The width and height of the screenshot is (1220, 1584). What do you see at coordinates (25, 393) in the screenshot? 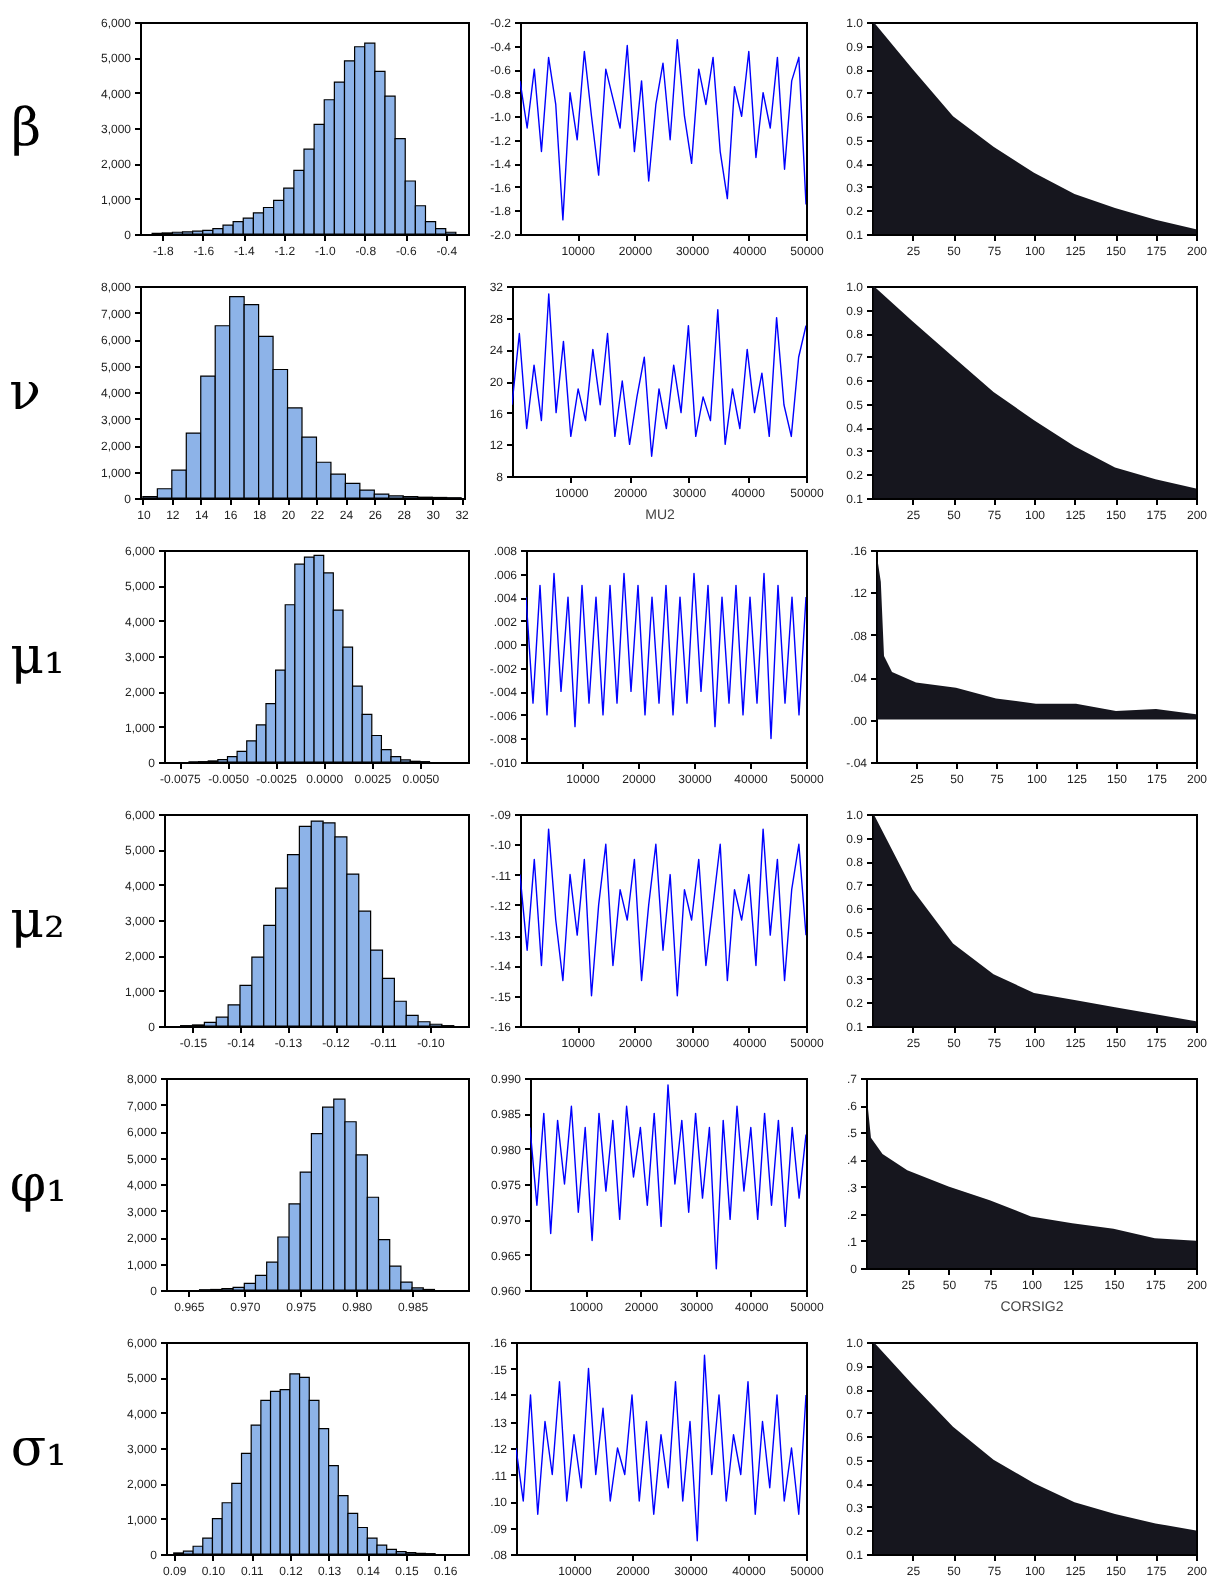
I see `y-axis-title: ν` at bounding box center [25, 393].